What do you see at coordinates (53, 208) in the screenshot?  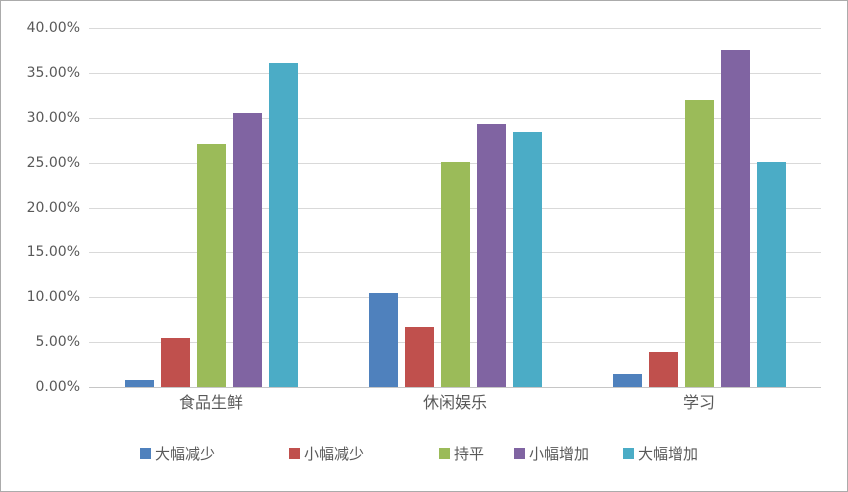 I see `y-axis-tick-label: 20.00%` at bounding box center [53, 208].